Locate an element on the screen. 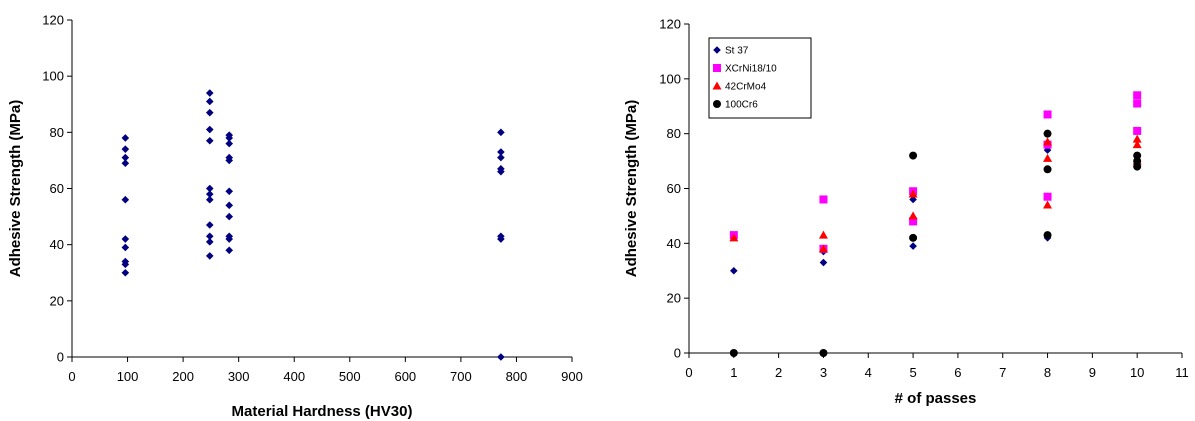 This screenshot has height=421, width=1195. y-tick-label: 60 is located at coordinates (57, 188).